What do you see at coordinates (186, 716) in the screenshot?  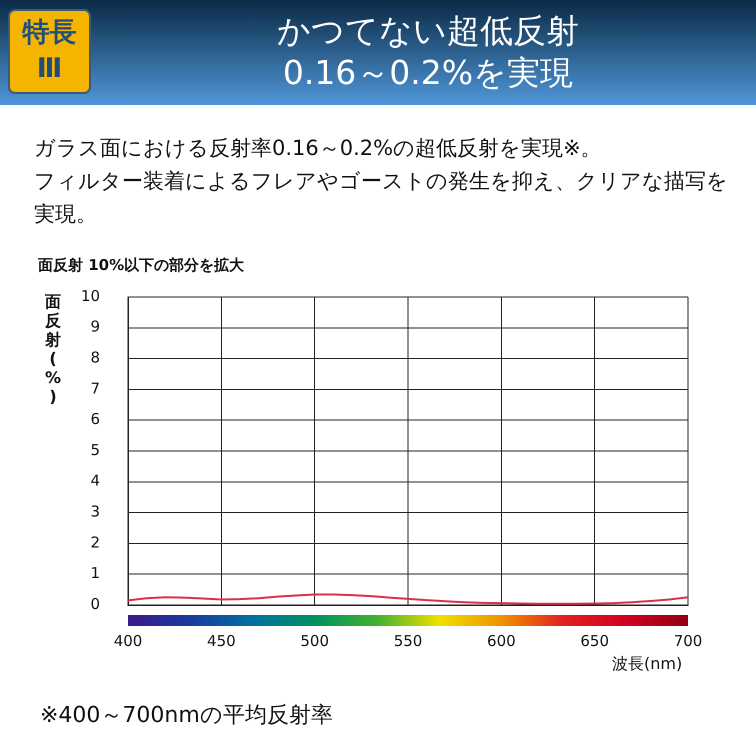 I see `text: ※400～700nmの平均反射率` at bounding box center [186, 716].